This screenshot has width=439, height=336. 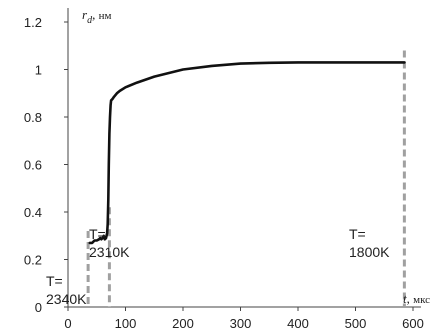 What do you see at coordinates (405, 298) in the screenshot?
I see `x-axis-symbol: t` at bounding box center [405, 298].